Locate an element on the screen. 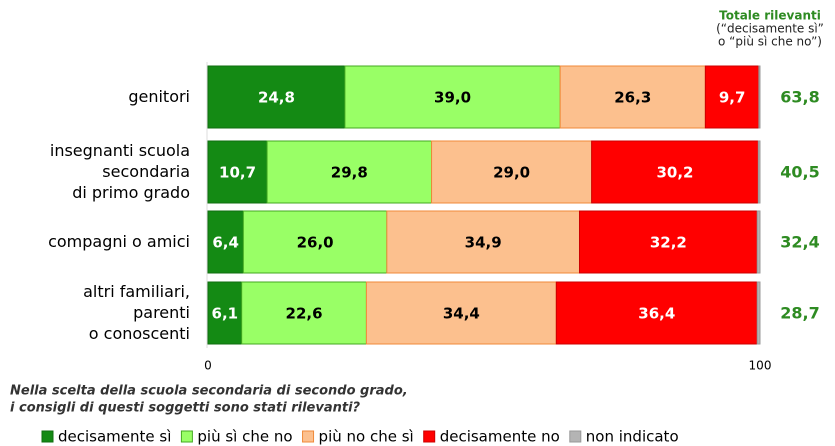 This screenshot has height=446, width=835. totals-header: Totale rilevanti is located at coordinates (770, 16).